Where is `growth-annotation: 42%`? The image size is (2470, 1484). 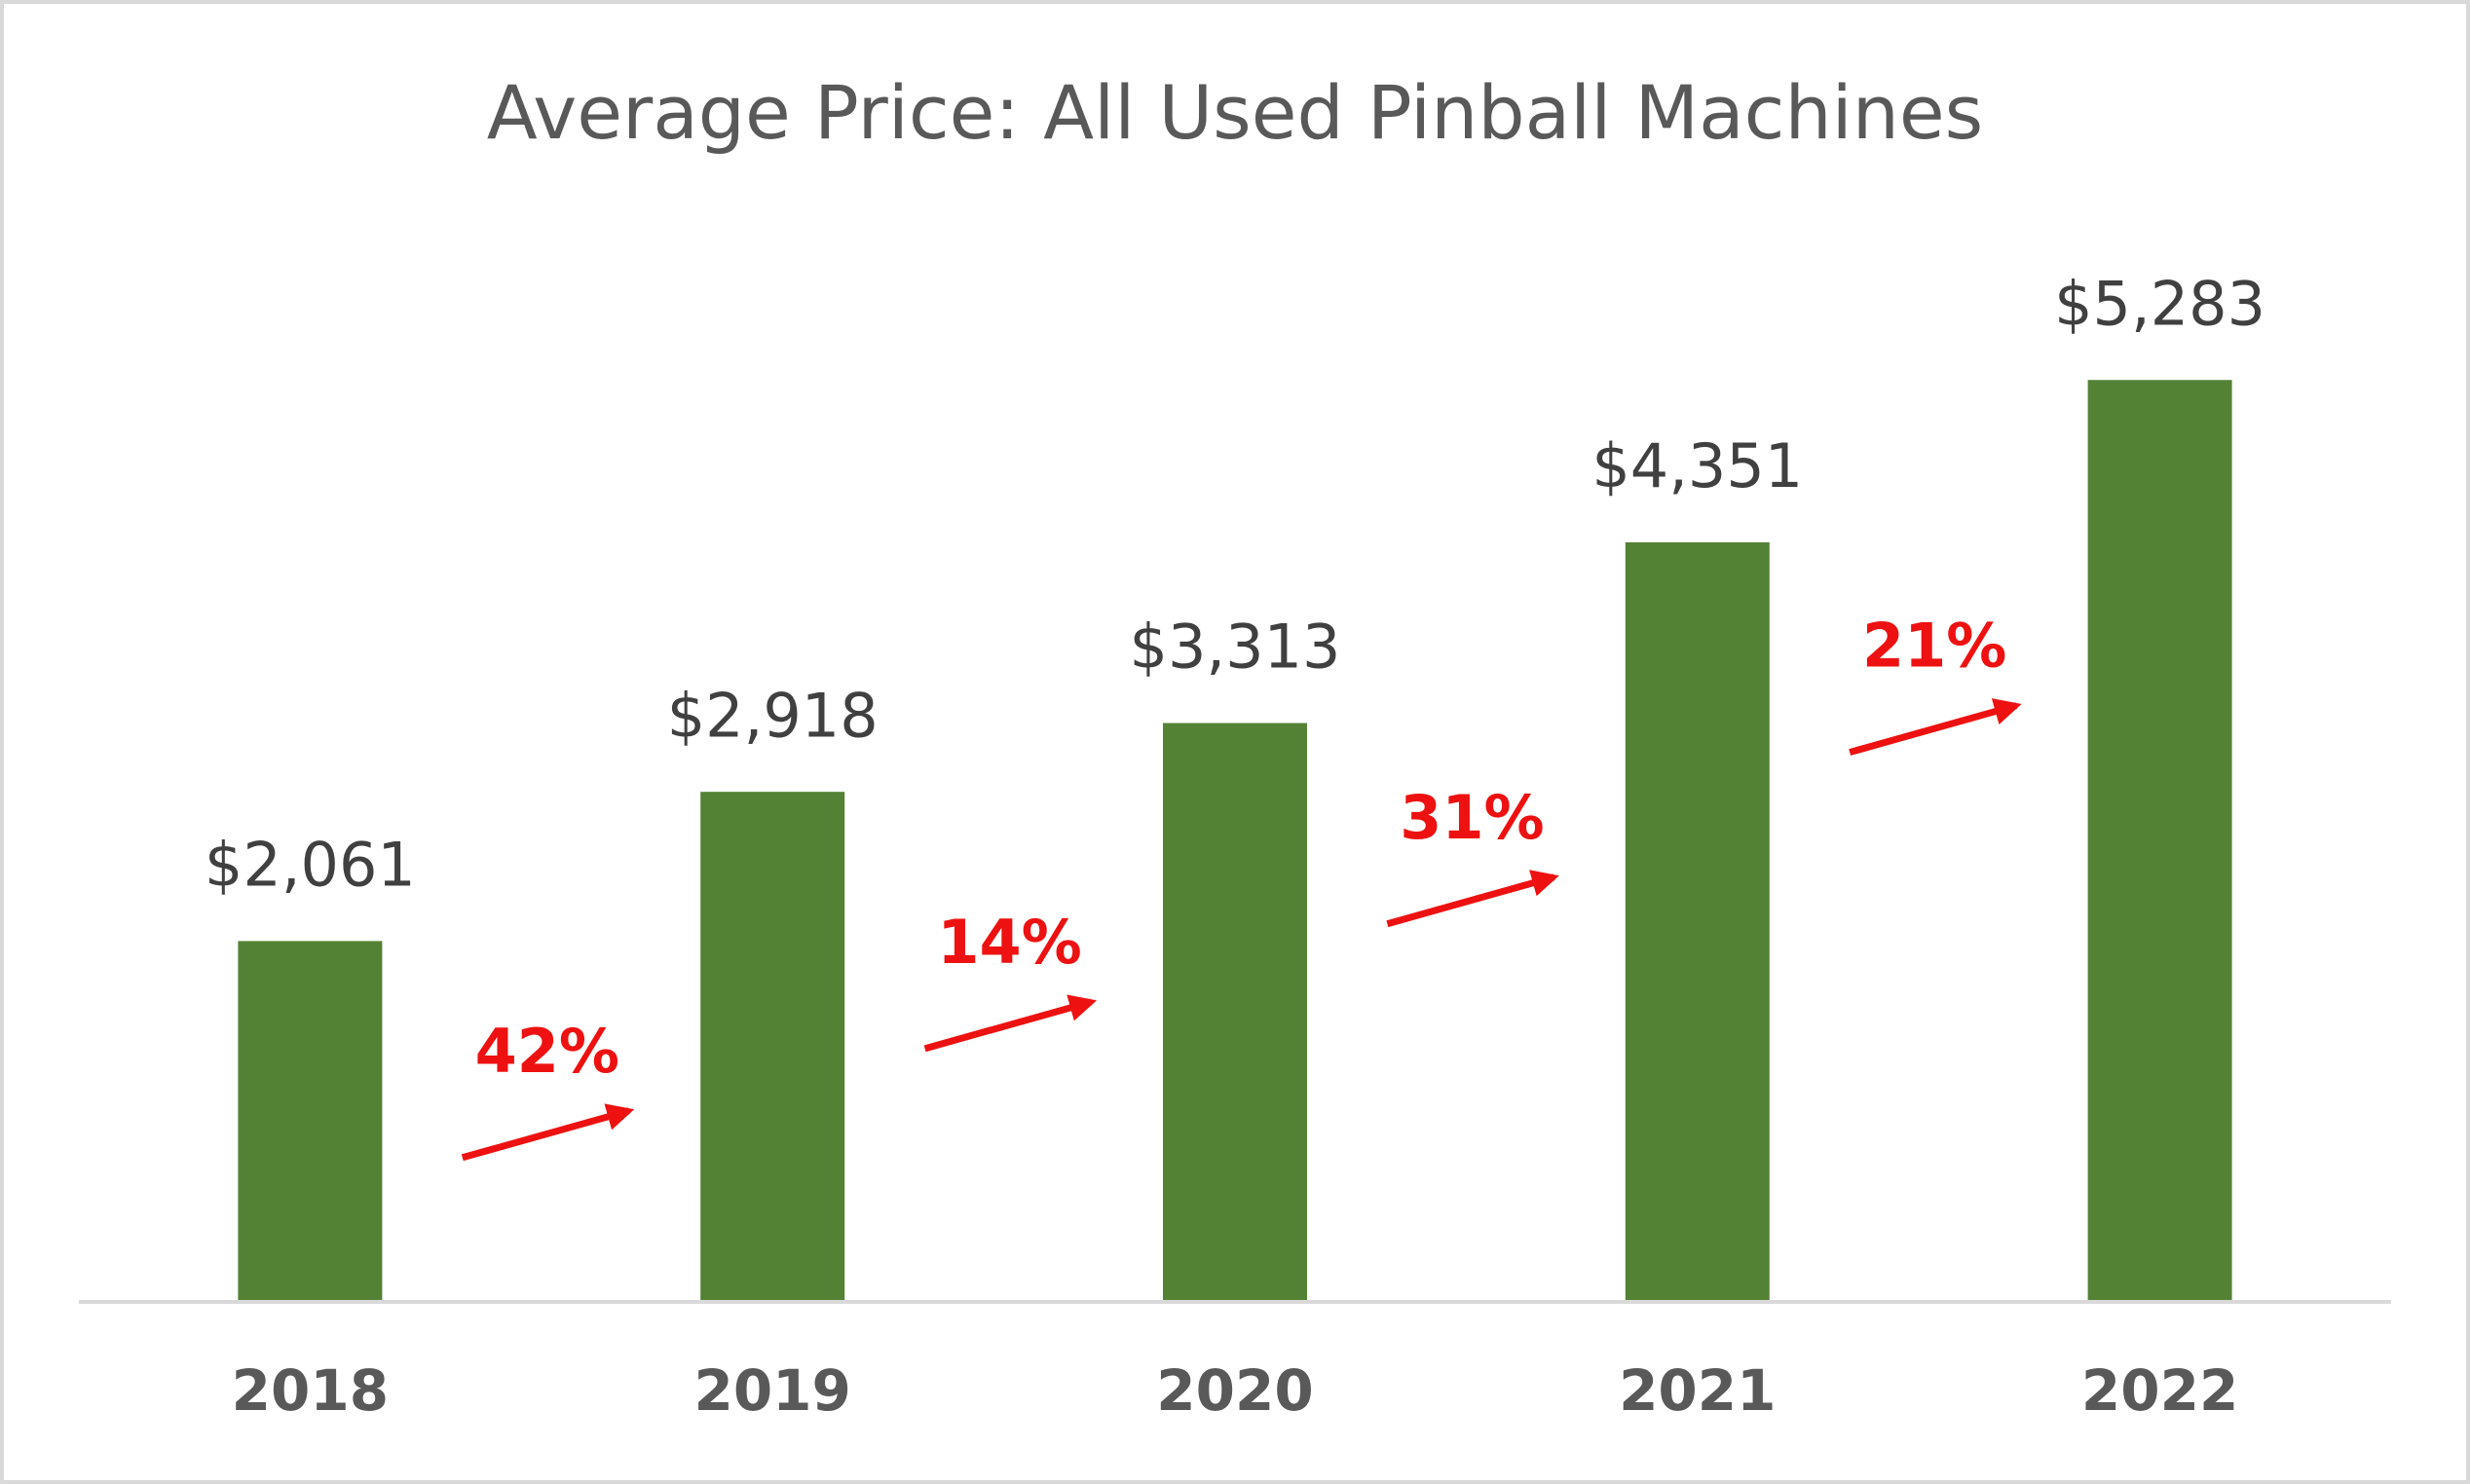 growth-annotation: 42% is located at coordinates (547, 1051).